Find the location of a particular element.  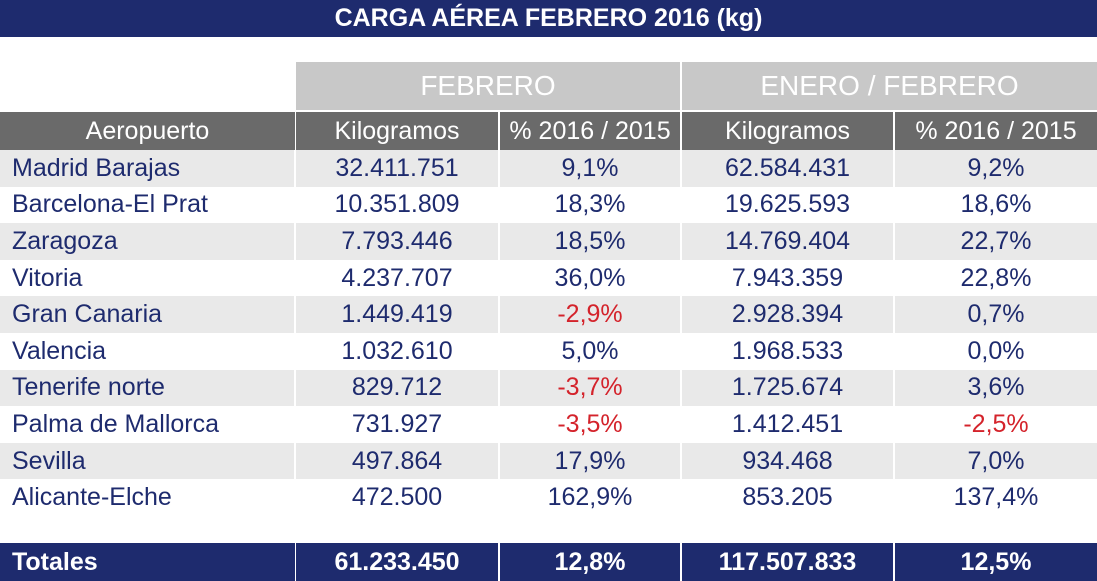

cell: 14.769.404 is located at coordinates (787, 240).